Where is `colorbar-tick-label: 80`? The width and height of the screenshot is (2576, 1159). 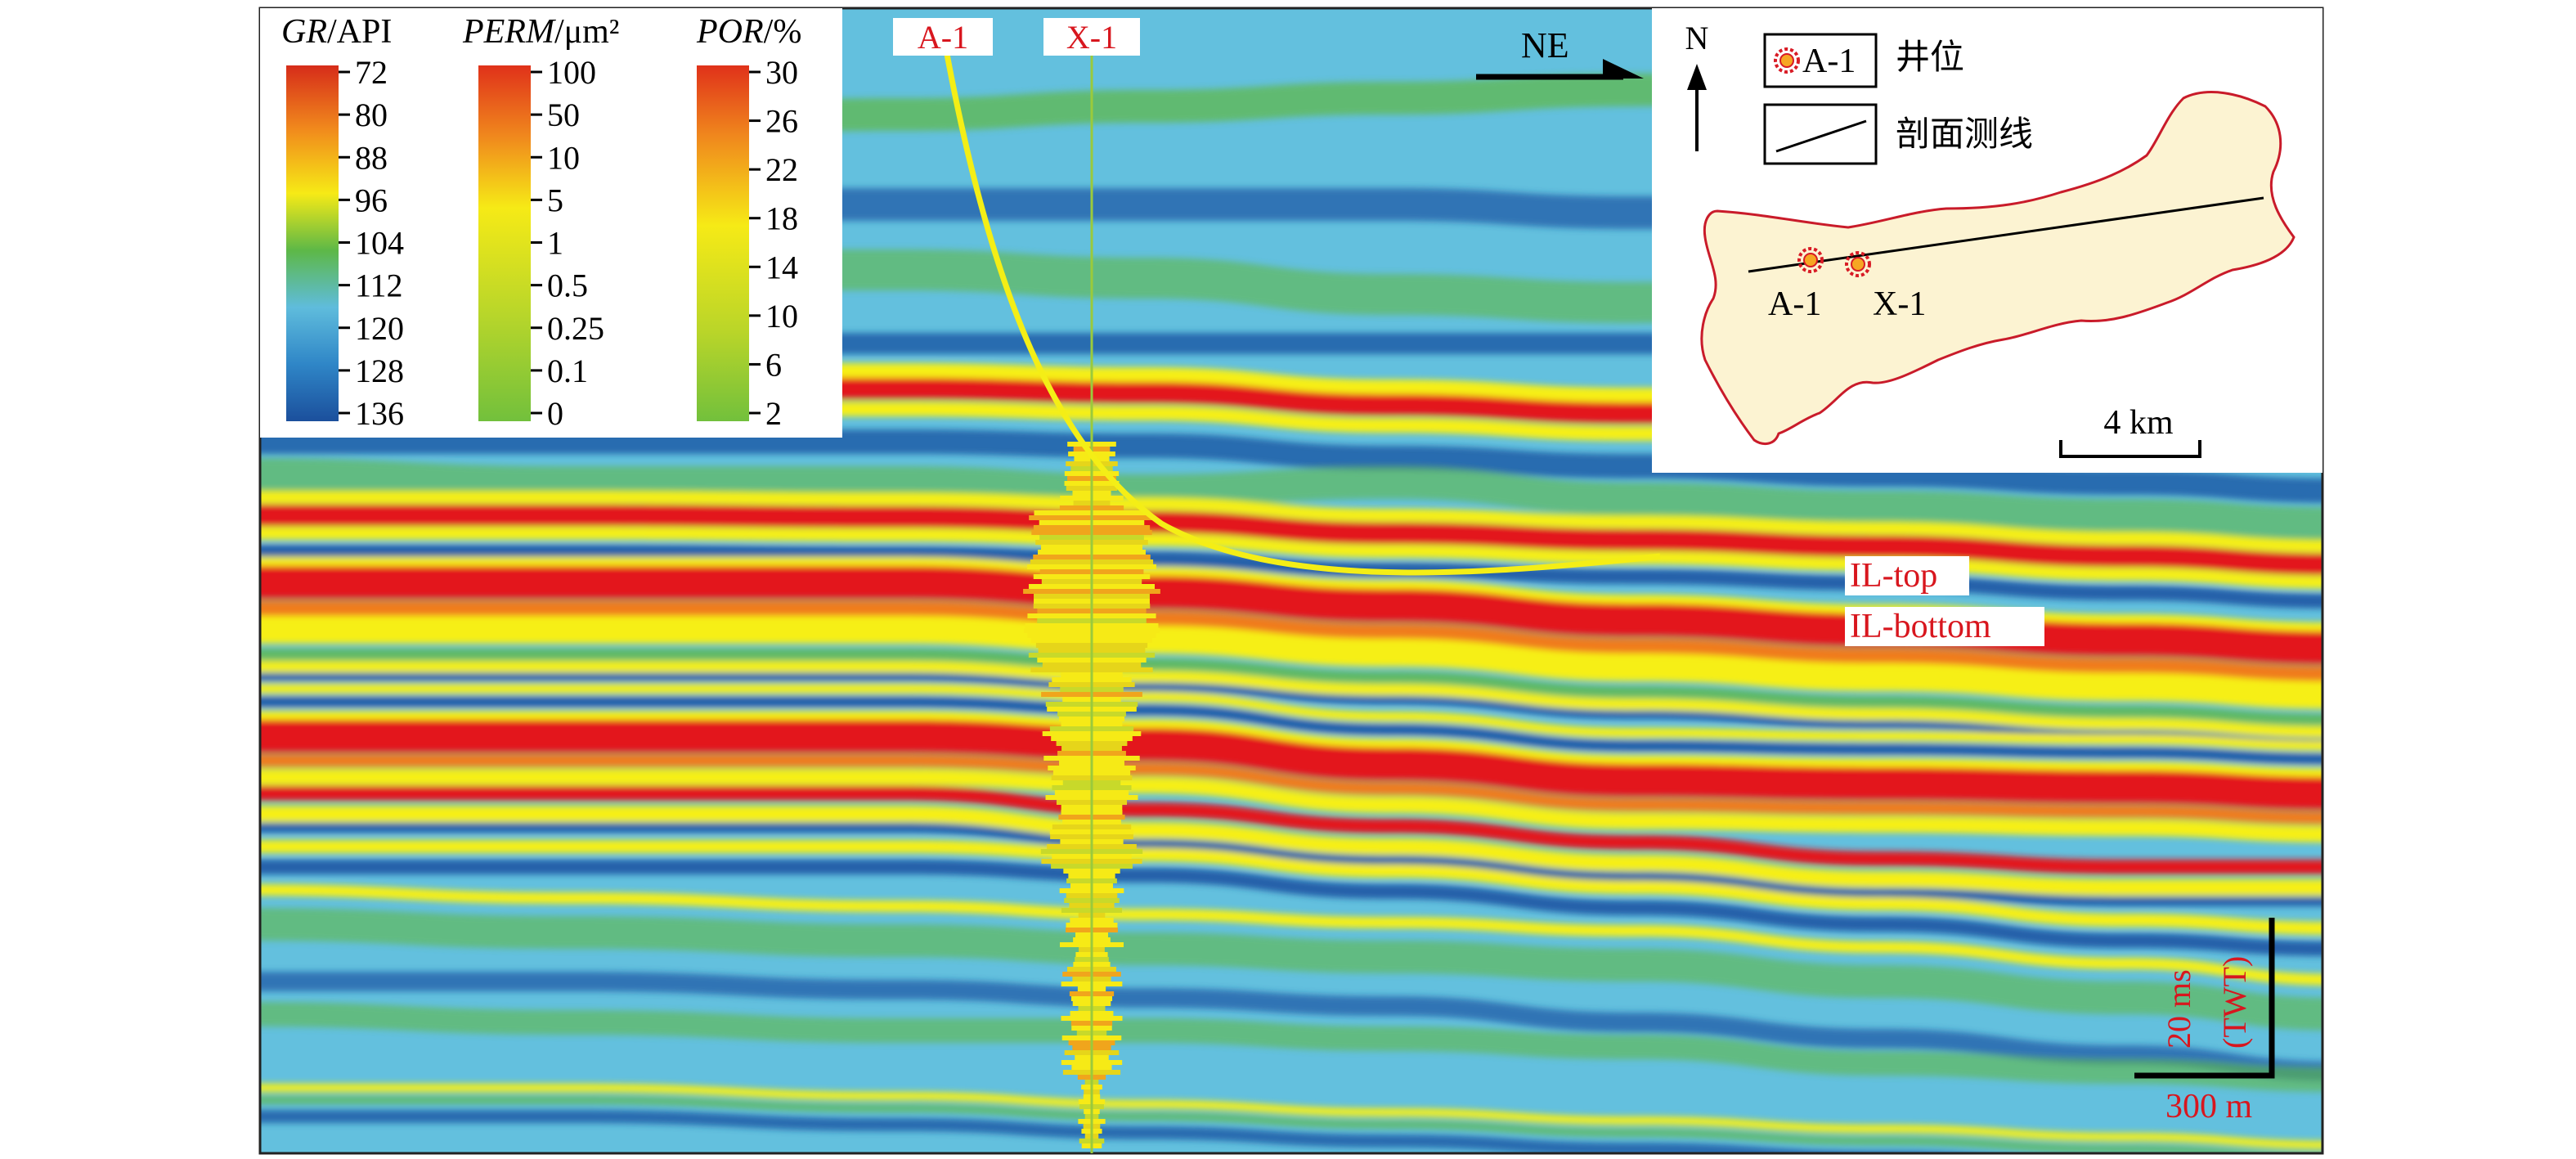 colorbar-tick-label: 80 is located at coordinates (371, 115).